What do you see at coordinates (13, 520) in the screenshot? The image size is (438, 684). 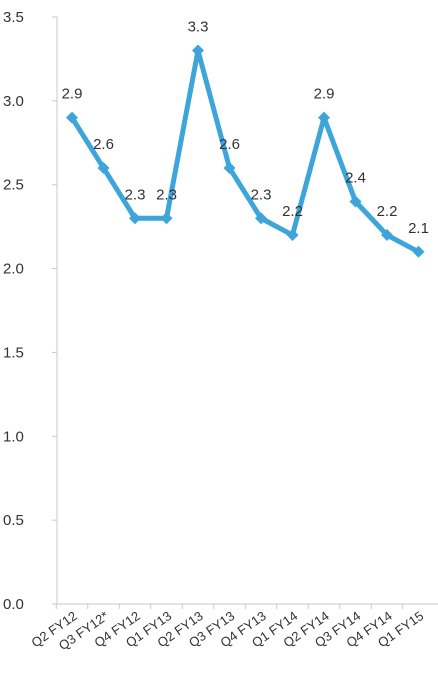 I see `y-tick-label: 0.5` at bounding box center [13, 520].